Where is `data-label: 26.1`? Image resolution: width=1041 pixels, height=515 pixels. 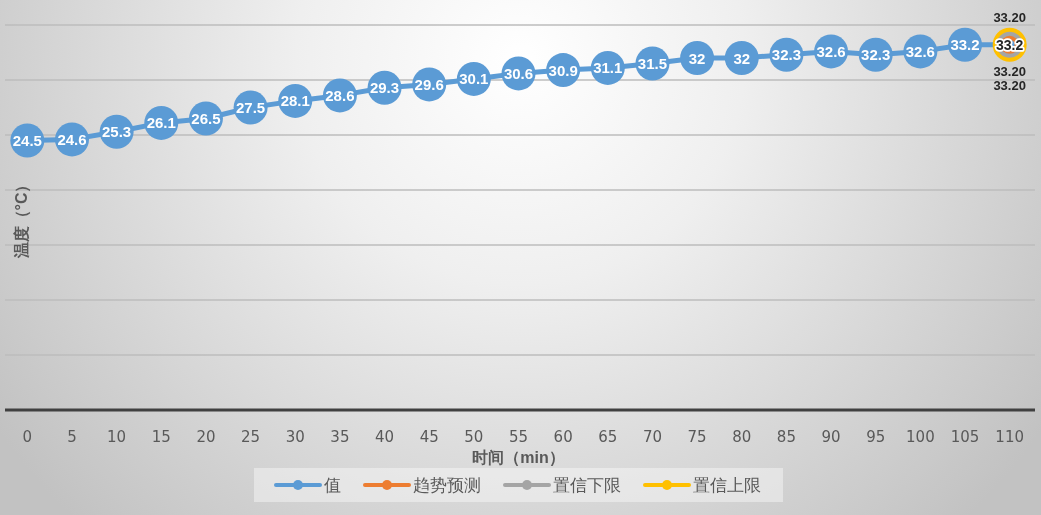 data-label: 26.1 is located at coordinates (161, 123).